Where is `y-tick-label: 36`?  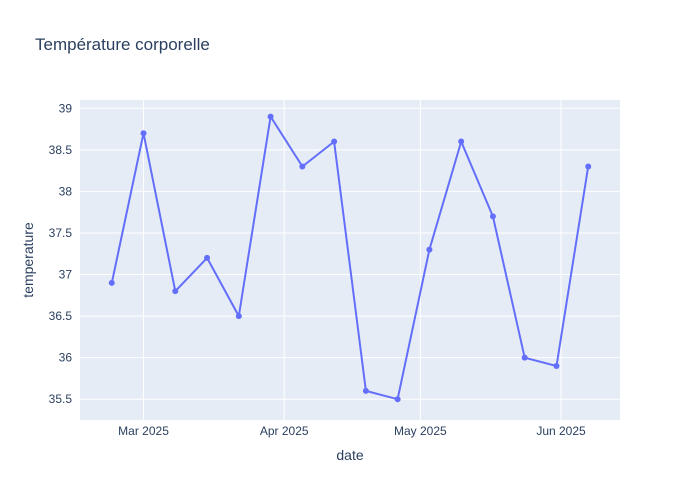 y-tick-label: 36 is located at coordinates (66, 358).